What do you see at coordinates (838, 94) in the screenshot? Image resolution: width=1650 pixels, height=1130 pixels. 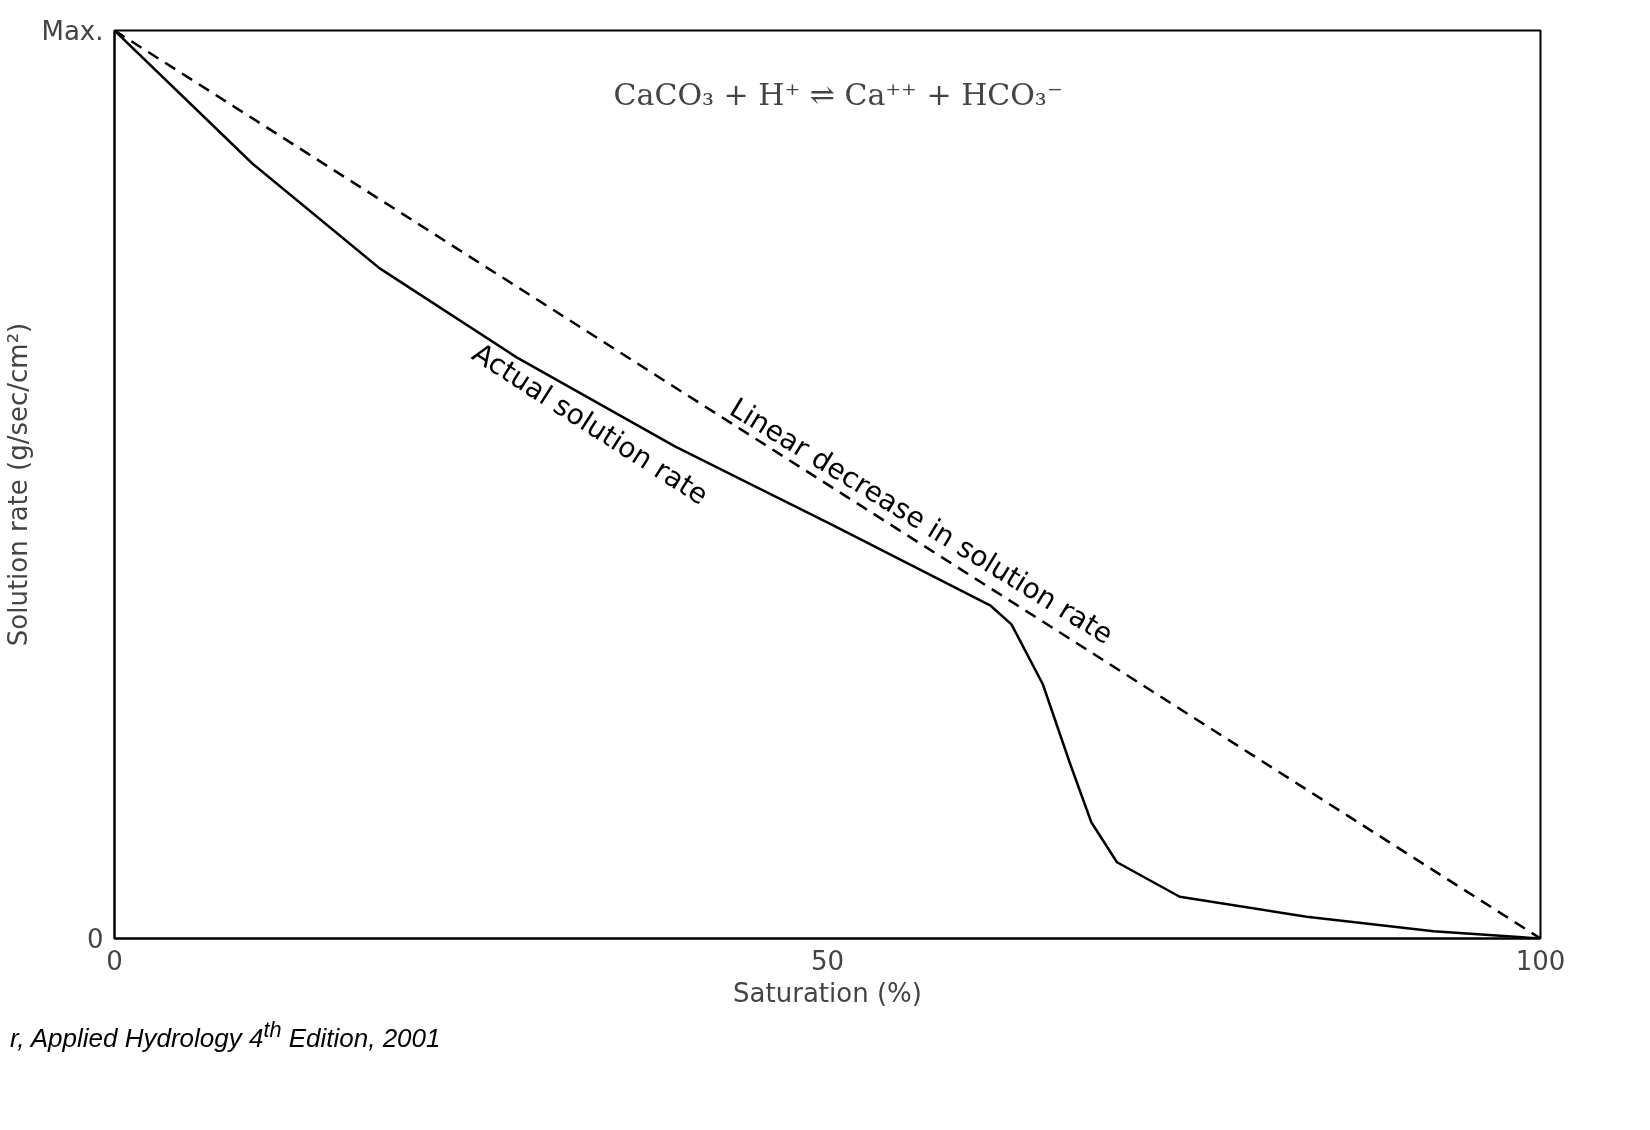 I see `annotation: CaCO₃ + H⁺ ⇌ Ca⁺⁺ + HCO₃⁻` at bounding box center [838, 94].